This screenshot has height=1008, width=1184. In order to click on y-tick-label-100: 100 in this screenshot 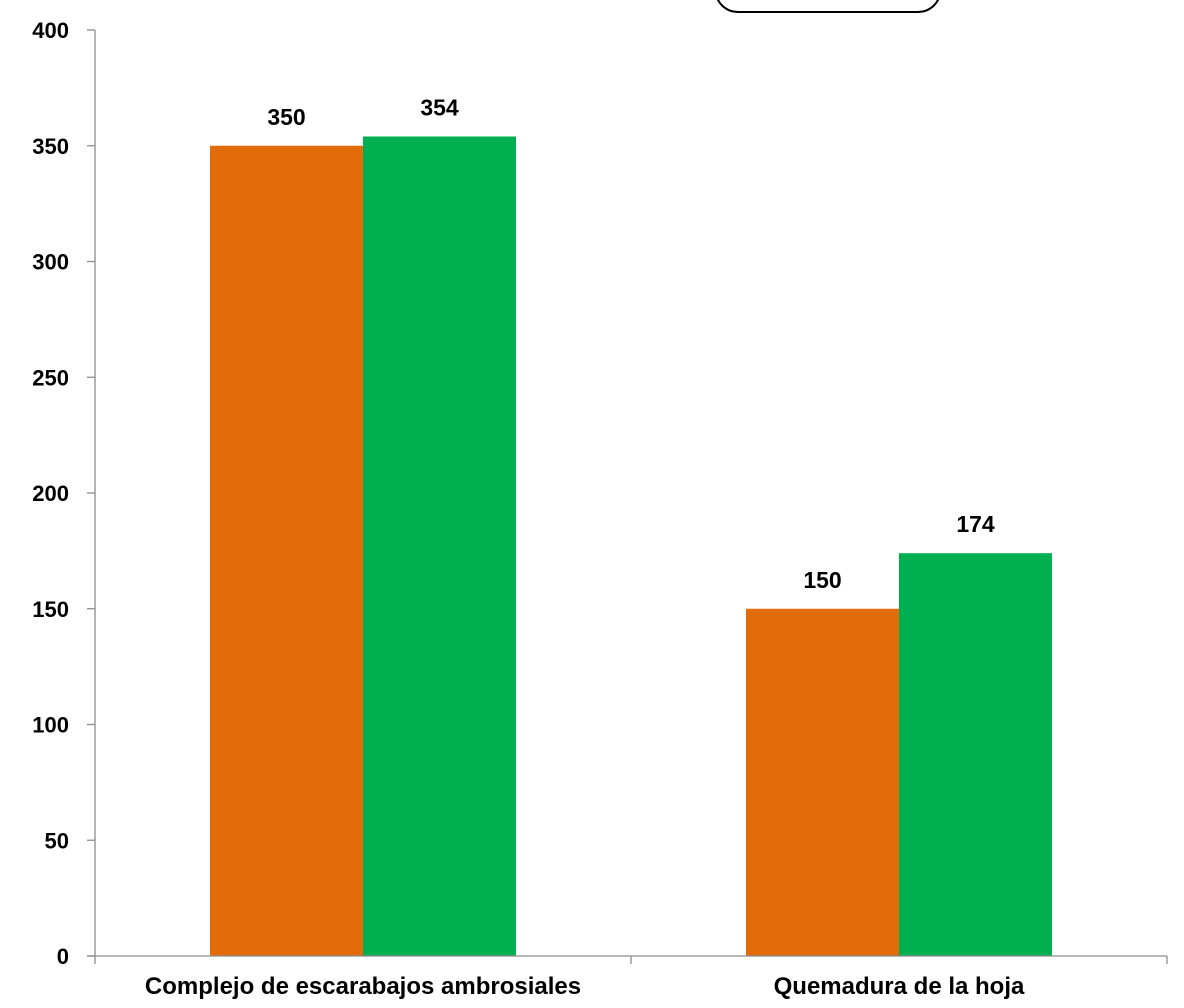, I will do `click(50, 725)`.